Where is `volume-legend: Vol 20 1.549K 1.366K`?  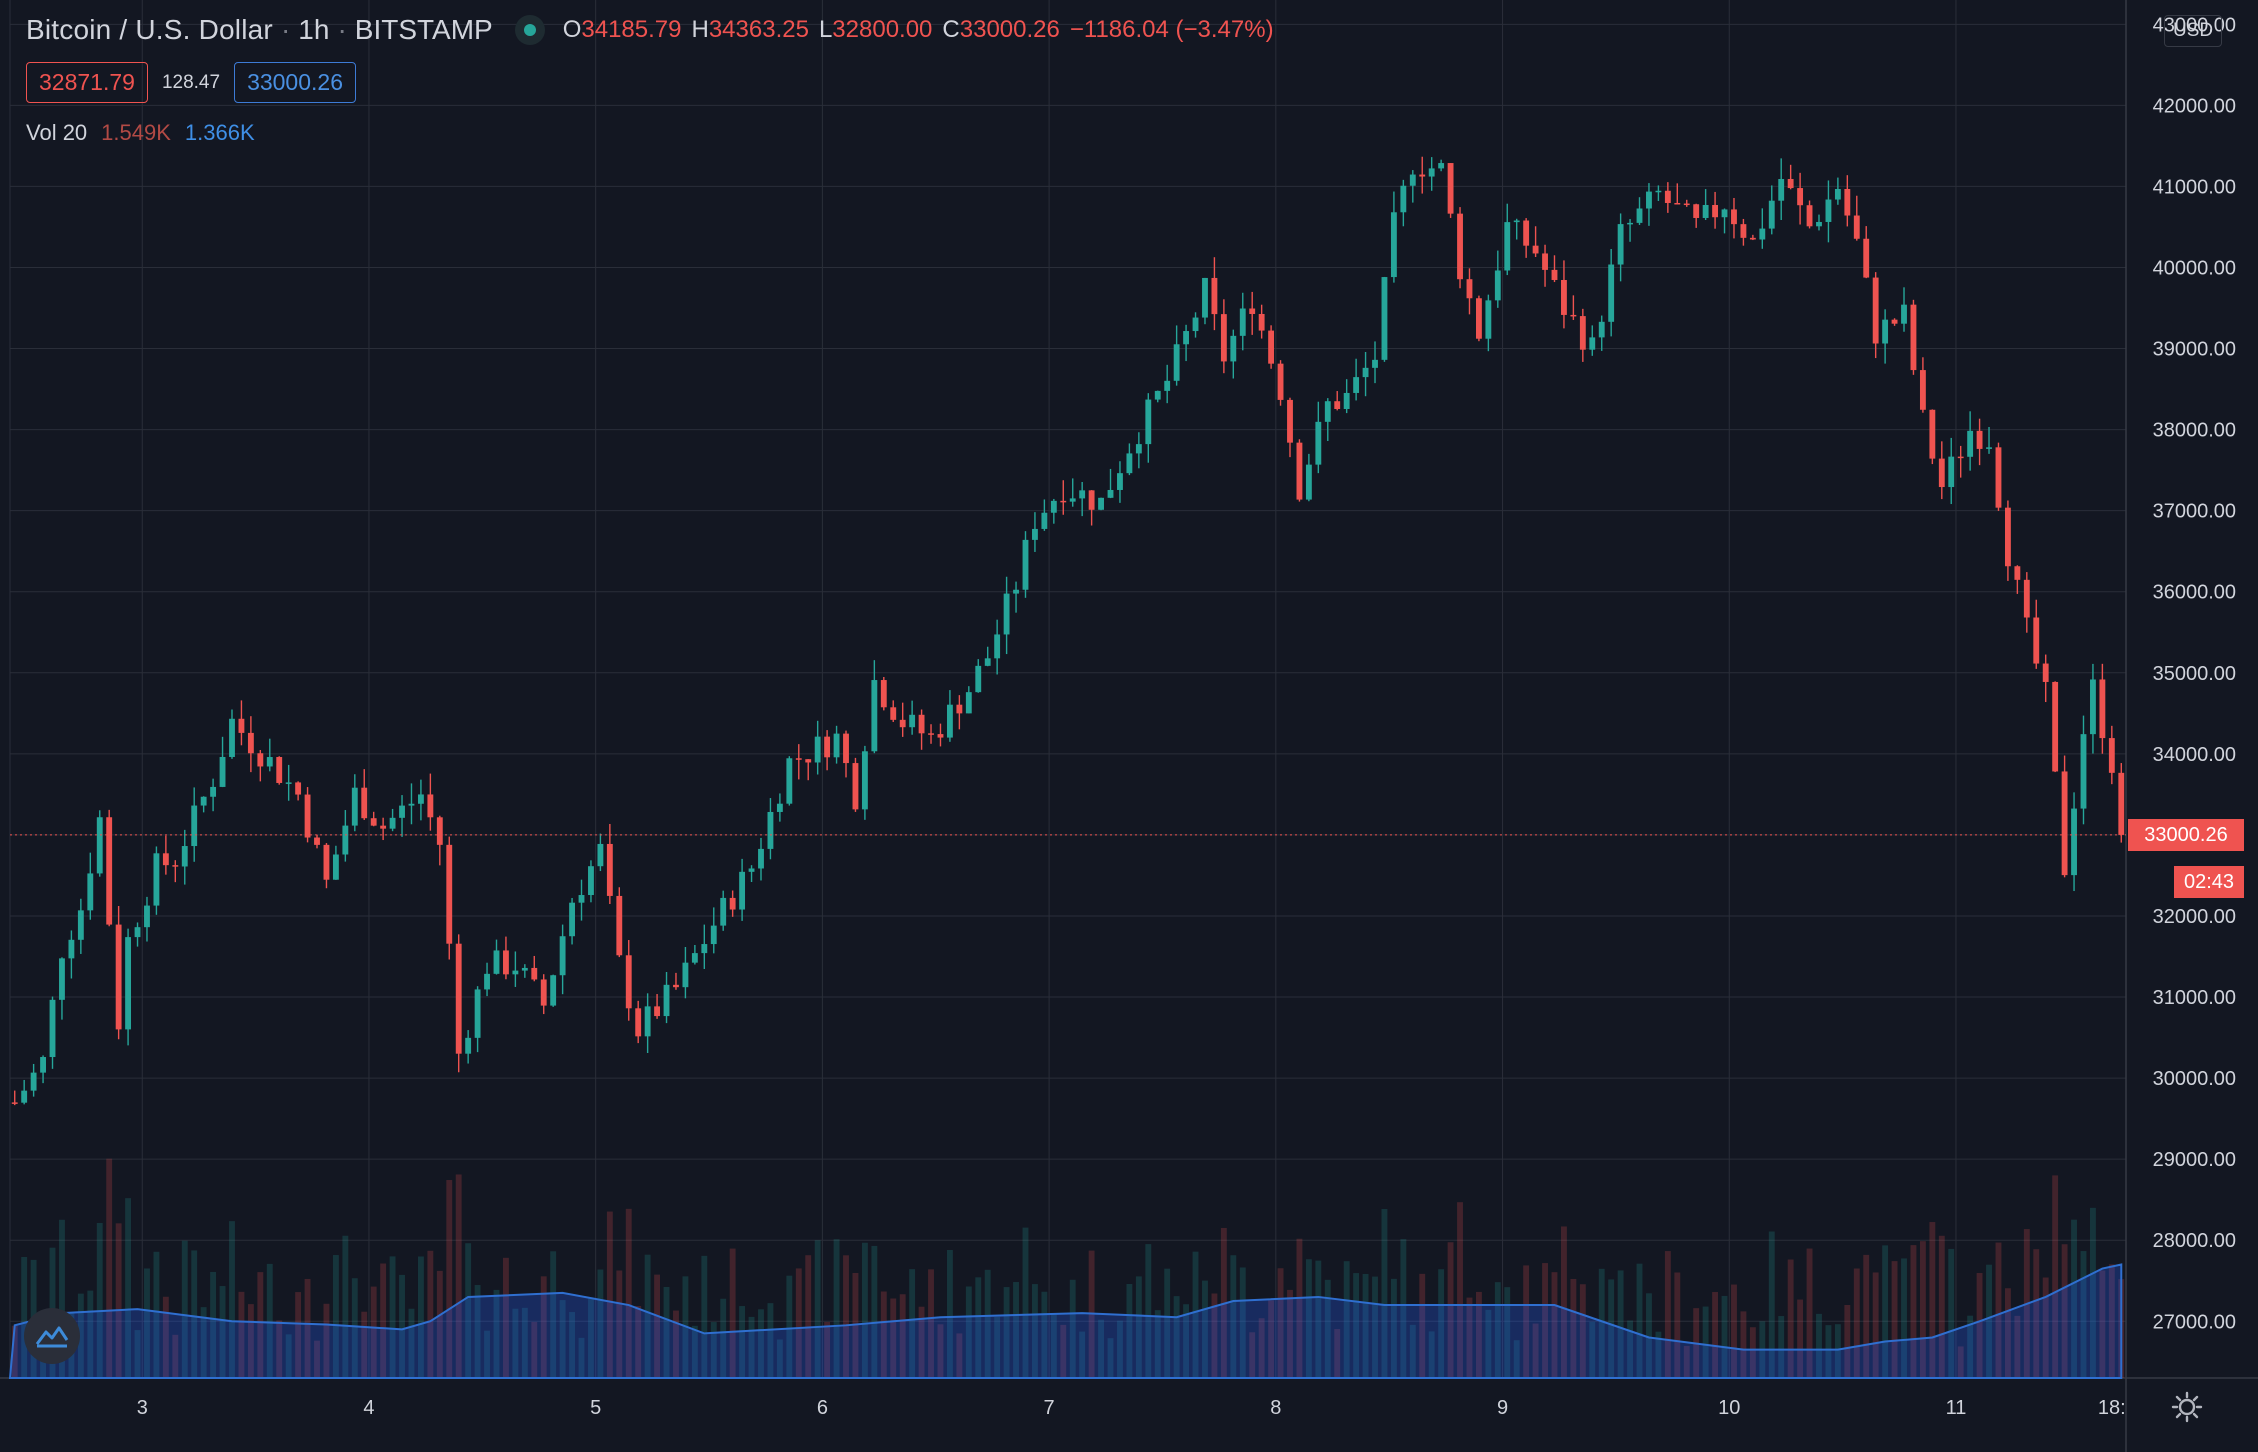
volume-legend: Vol 20 1.549K 1.366K is located at coordinates (140, 133).